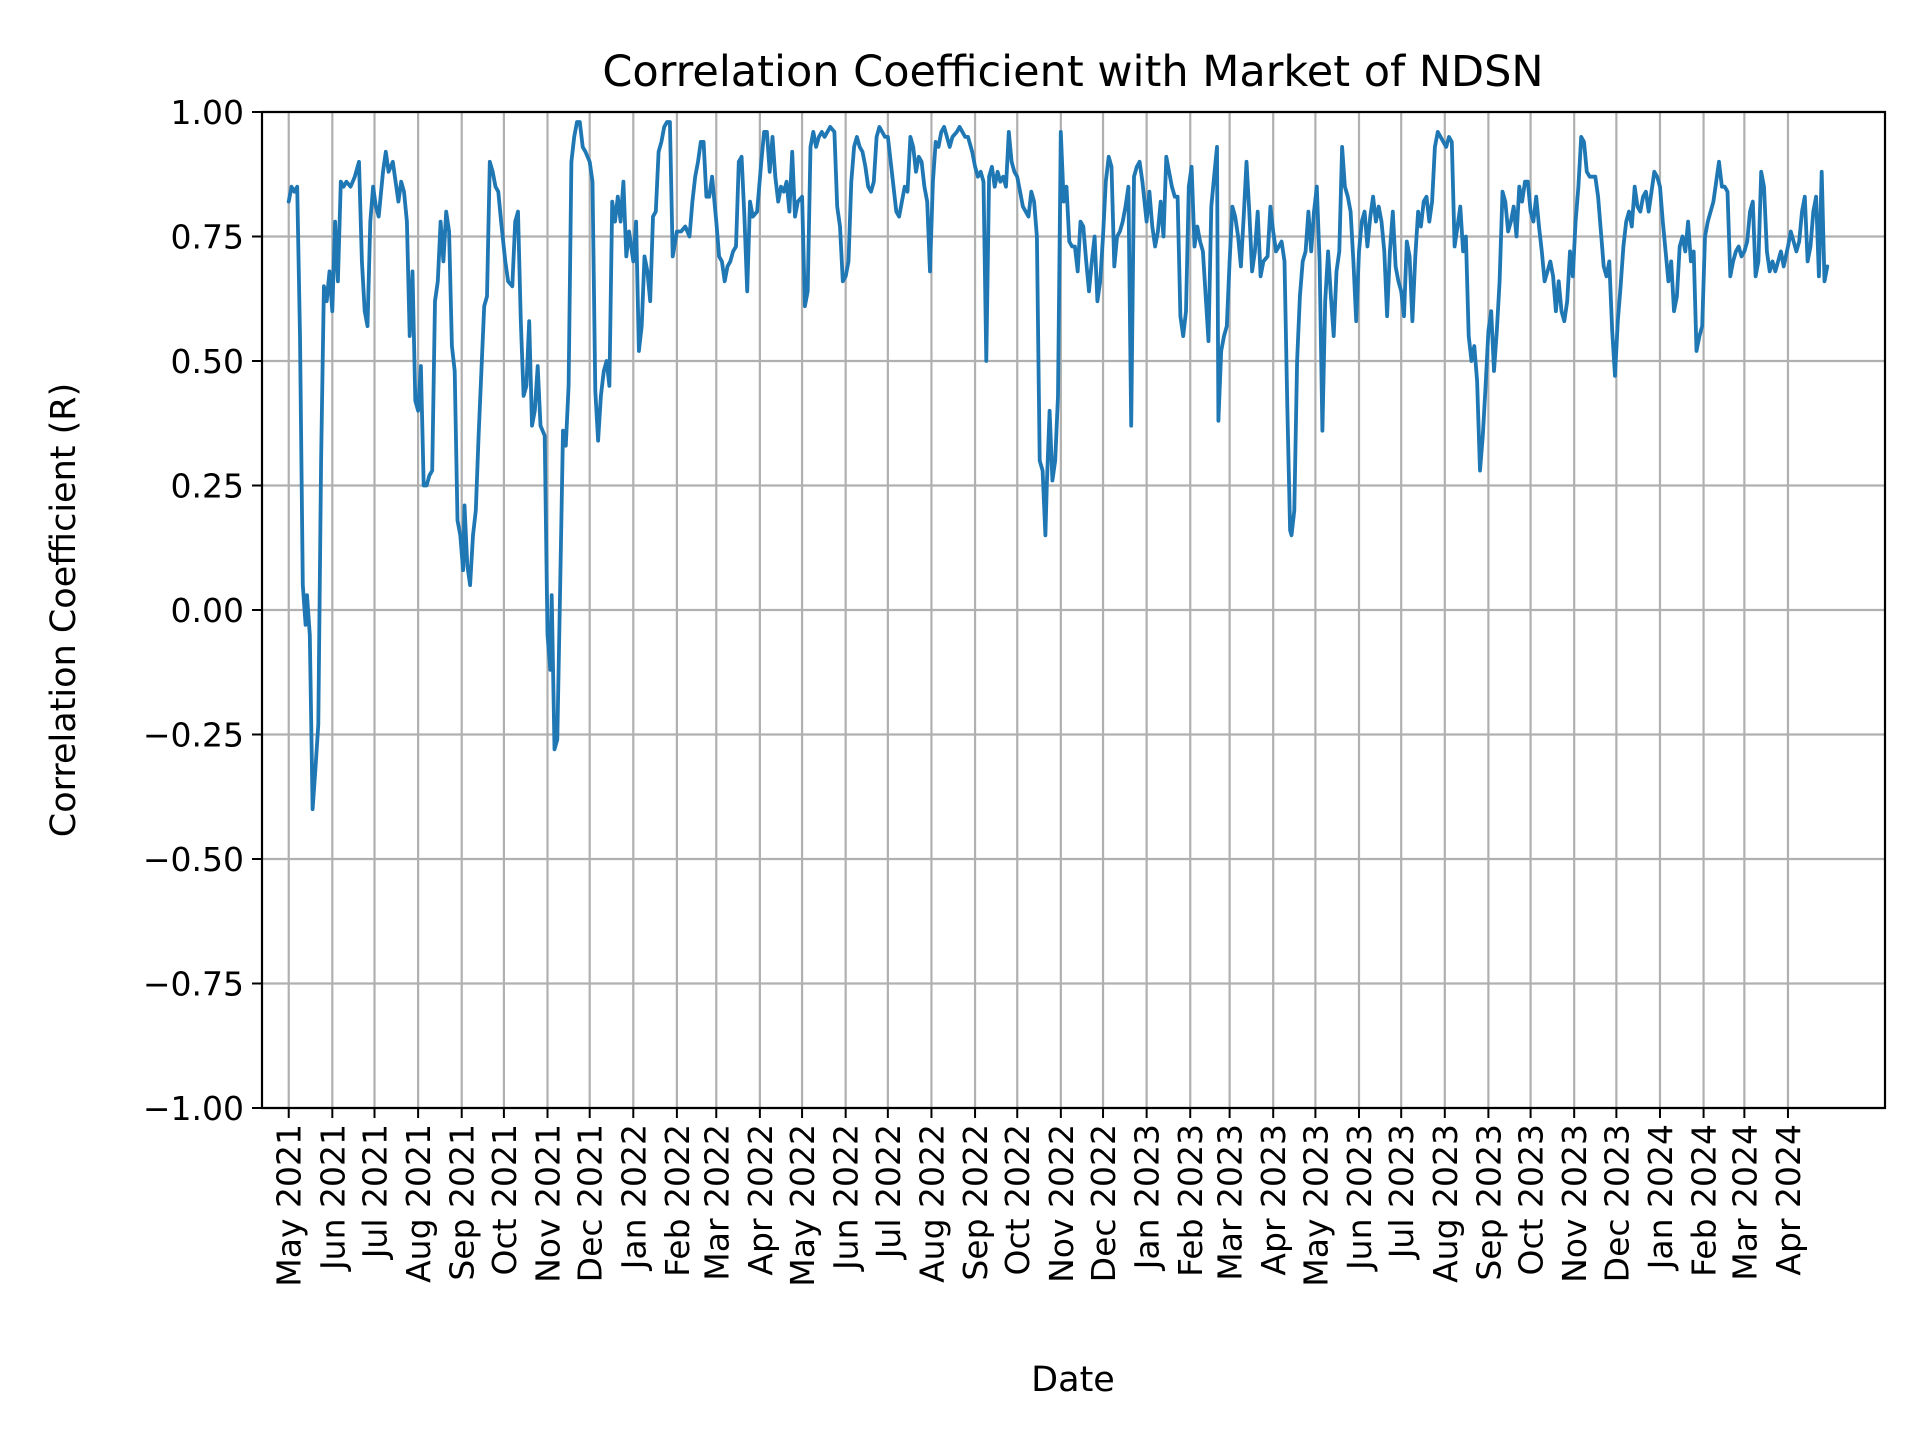  What do you see at coordinates (207, 112) in the screenshot?
I see `y-tick-label: 1.00` at bounding box center [207, 112].